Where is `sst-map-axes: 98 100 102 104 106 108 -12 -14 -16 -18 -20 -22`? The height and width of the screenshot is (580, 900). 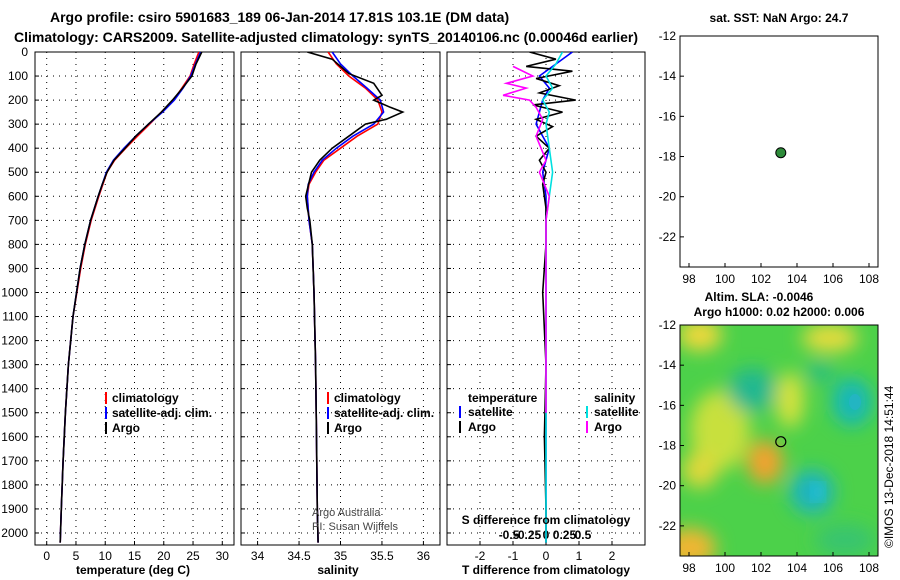 sst-map-axes: 98 100 102 104 106 108 -12 -14 -16 -18 -20 -22 is located at coordinates (769, 157).